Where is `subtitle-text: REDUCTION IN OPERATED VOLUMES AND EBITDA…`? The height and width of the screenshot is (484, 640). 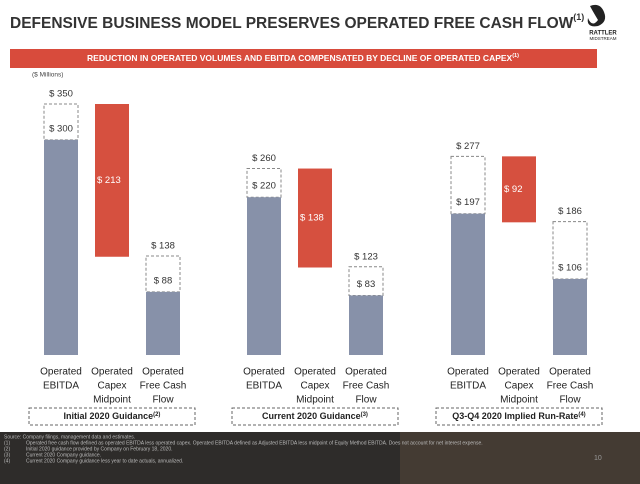
subtitle-text: REDUCTION IN OPERATED VOLUMES AND EBITDA… is located at coordinates (300, 58).